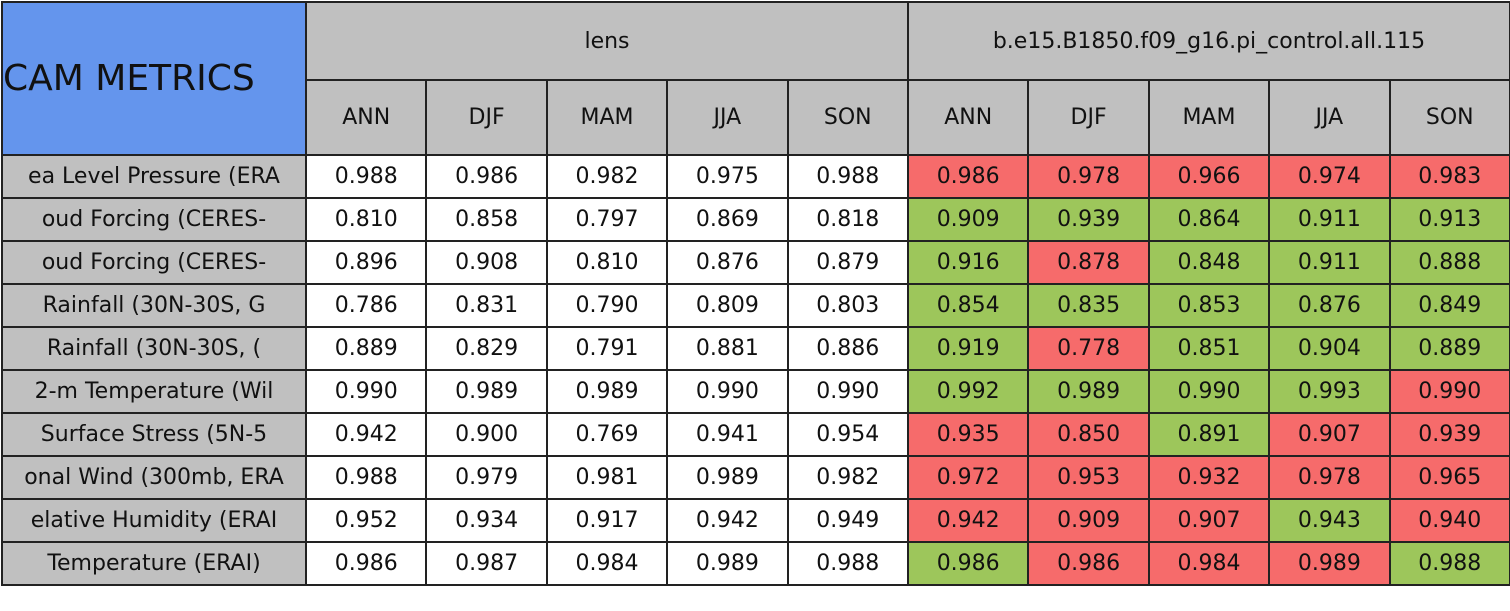 This screenshot has height=611, width=1510. I want to click on value-cell: 0.974, so click(1329, 176).